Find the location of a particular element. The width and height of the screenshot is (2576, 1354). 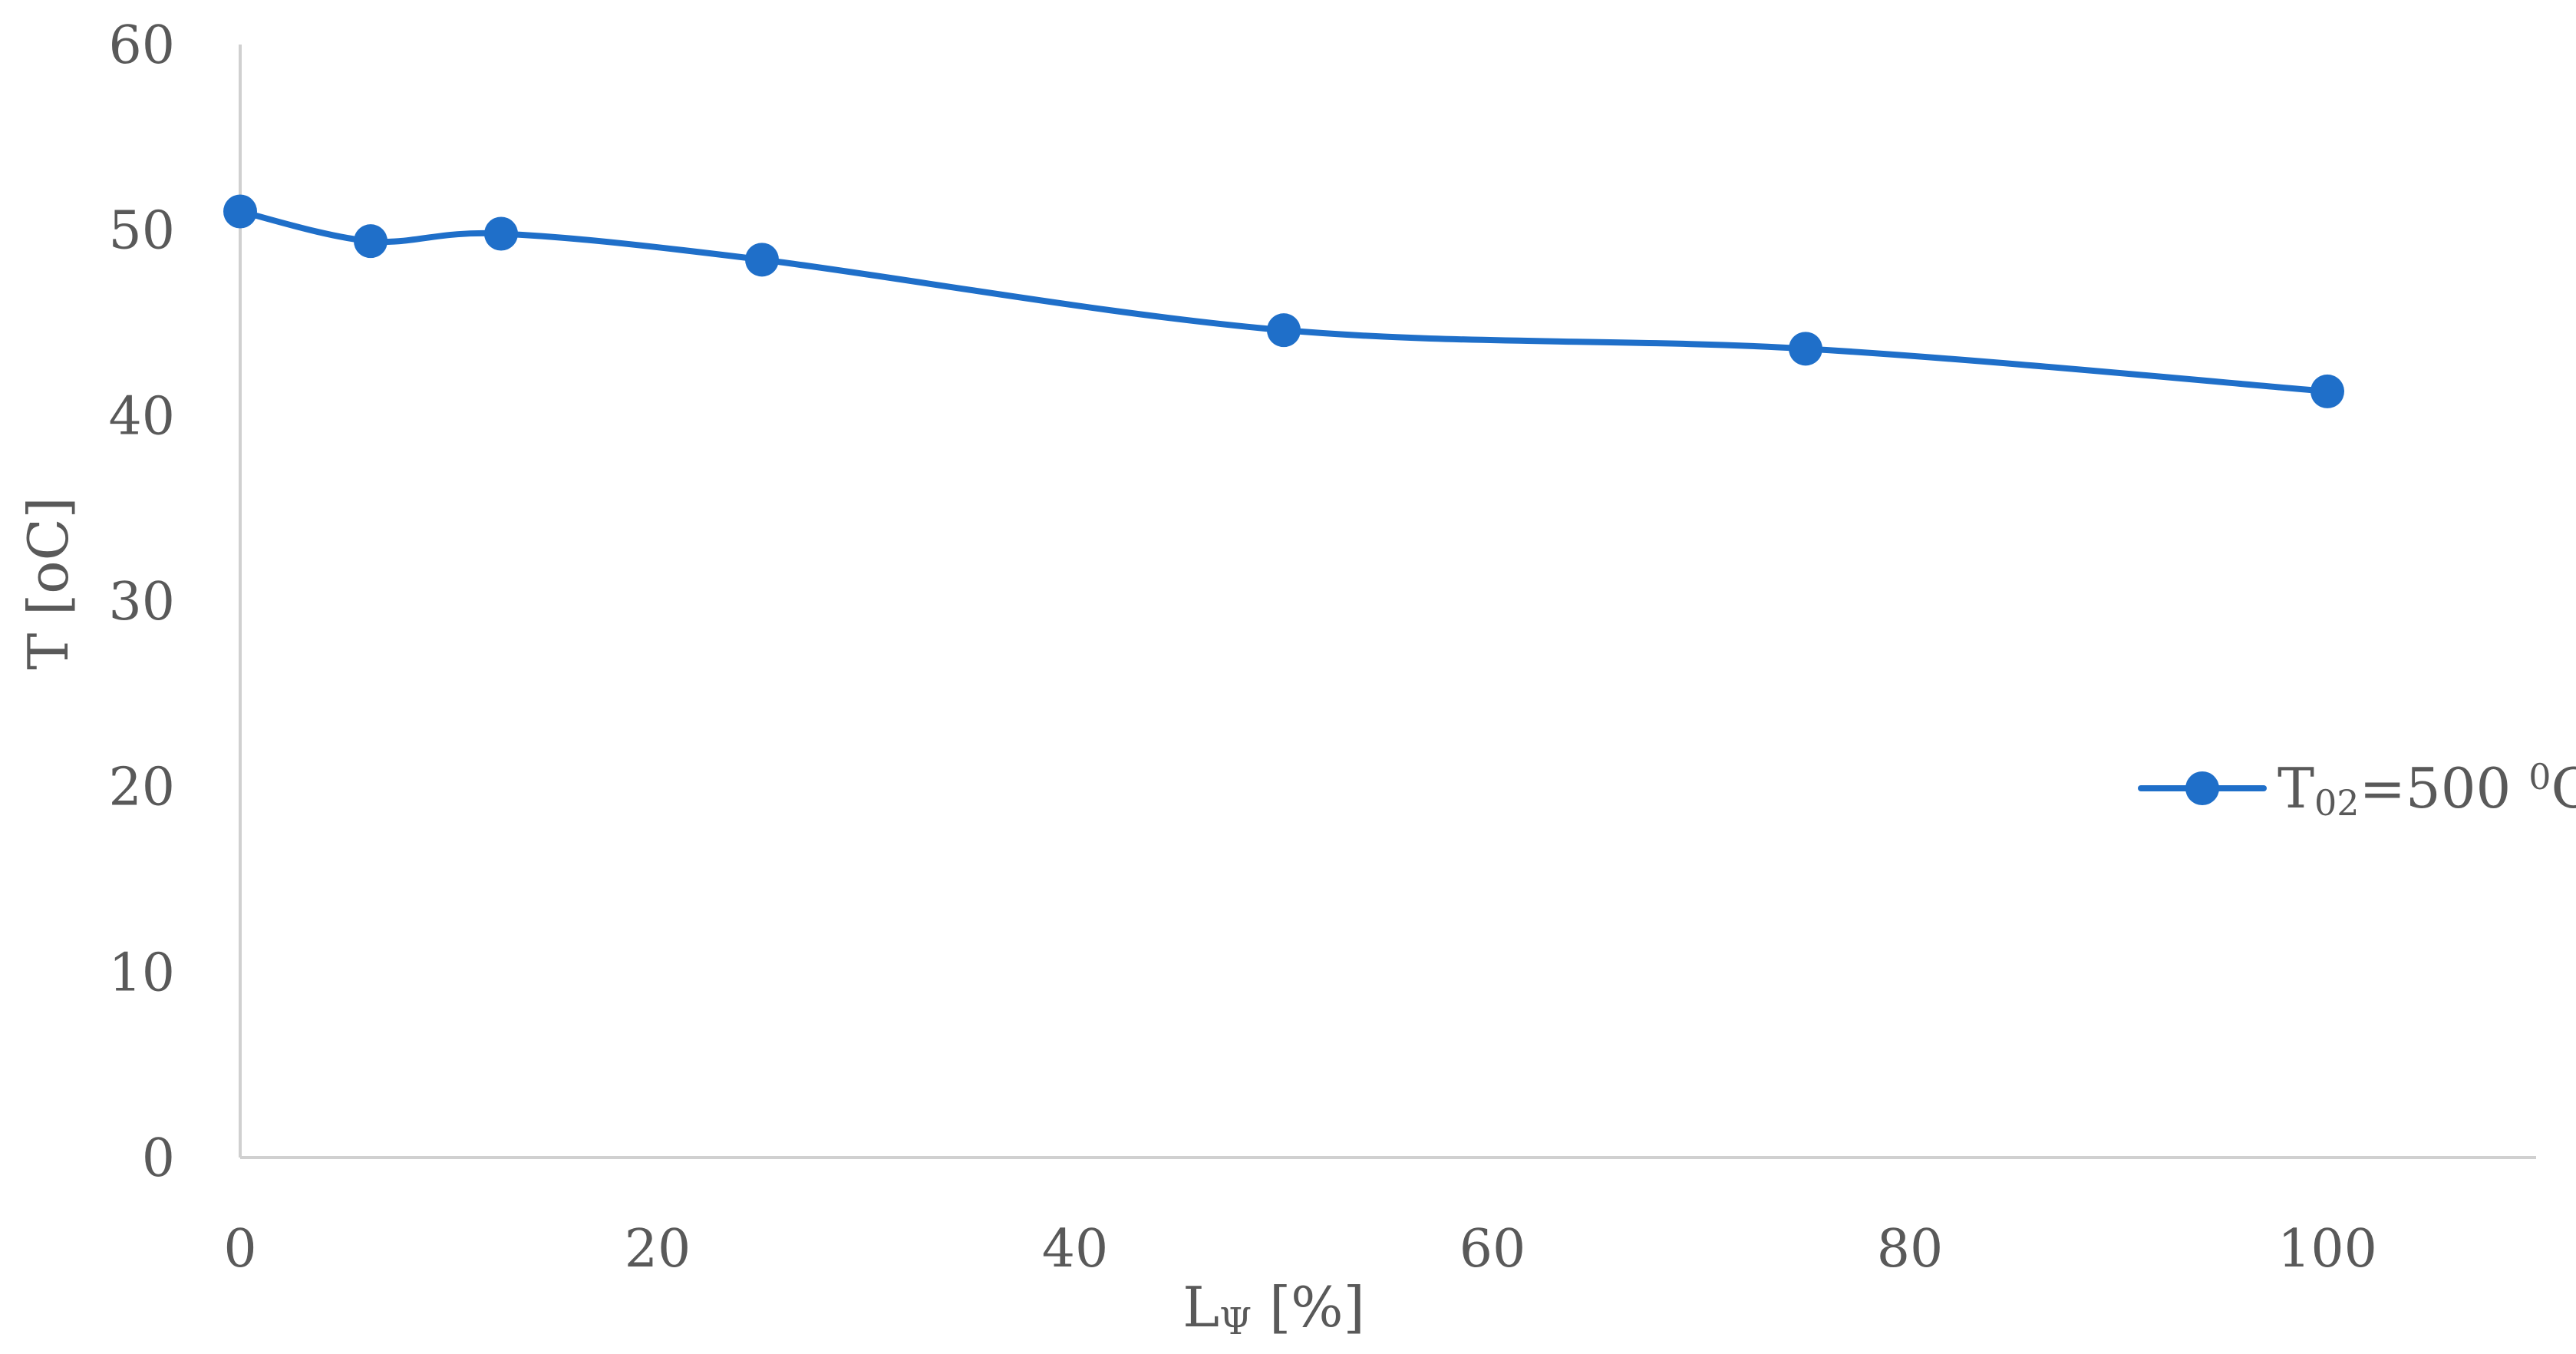

x-axis-title-sub: Ψ is located at coordinates (1235, 1322).